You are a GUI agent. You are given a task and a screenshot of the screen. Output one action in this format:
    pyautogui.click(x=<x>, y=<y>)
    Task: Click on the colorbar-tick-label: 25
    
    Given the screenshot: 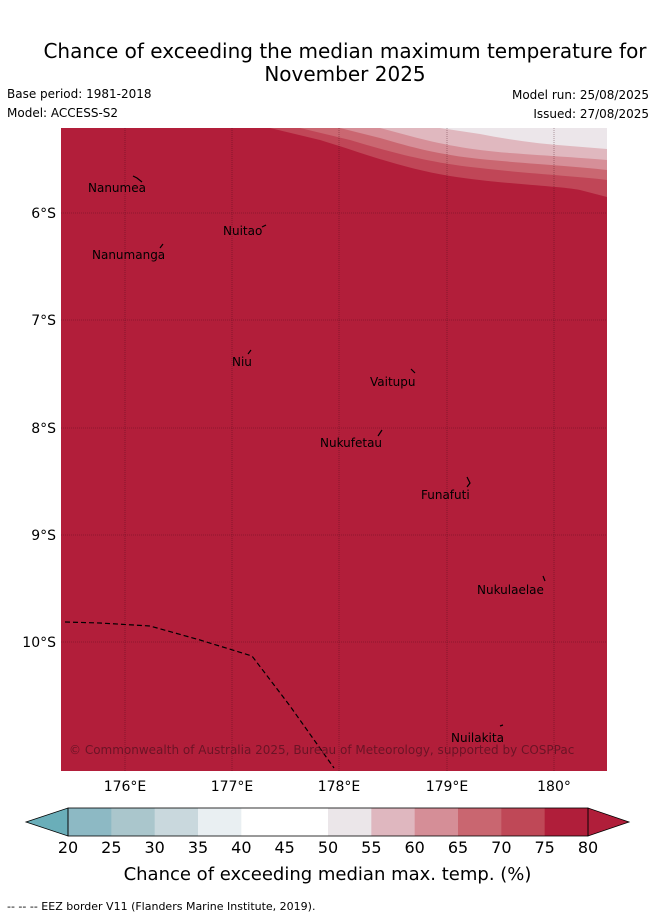 What is the action you would take?
    pyautogui.click(x=111, y=847)
    